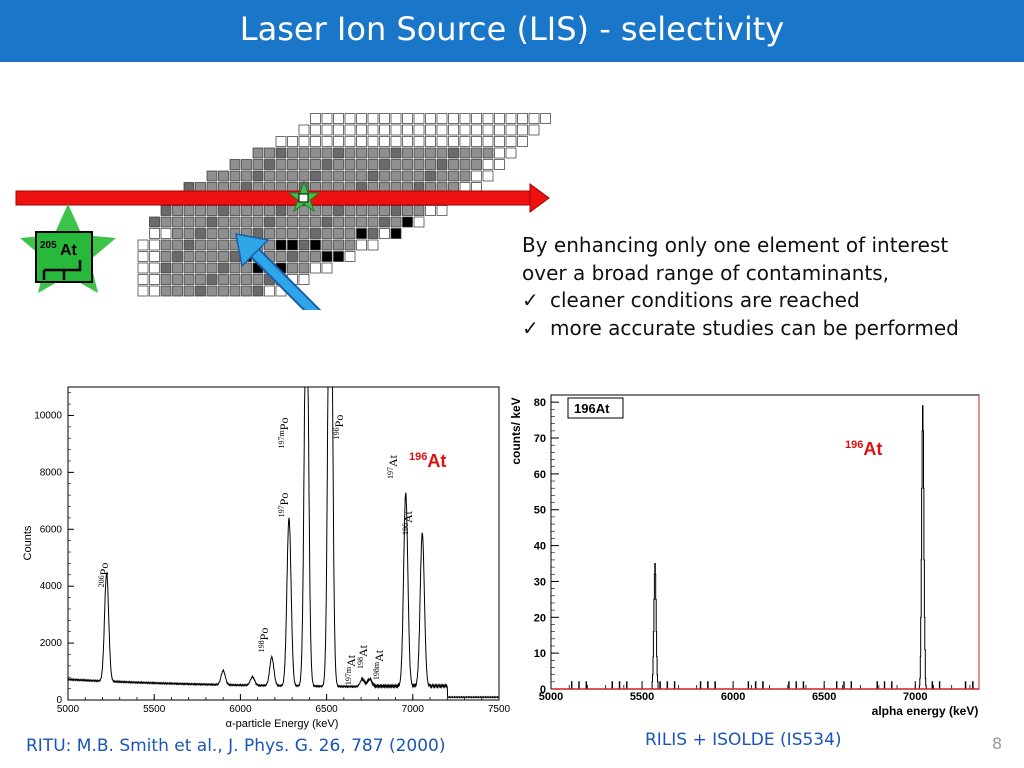  I want to click on title-bar: Laser Ion Source (LIS) - selectivity, so click(512, 31).